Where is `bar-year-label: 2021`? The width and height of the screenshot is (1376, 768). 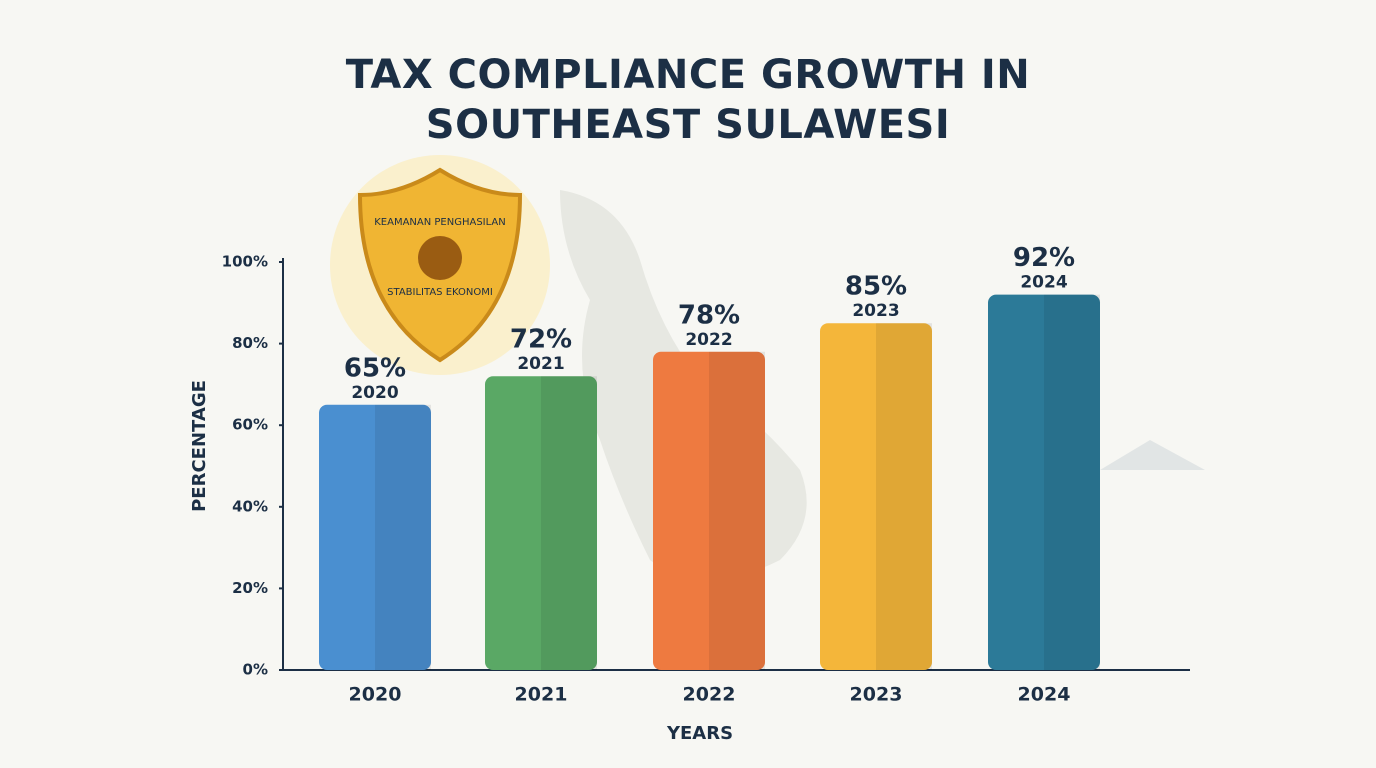
bar-year-label: 2021 is located at coordinates (540, 364).